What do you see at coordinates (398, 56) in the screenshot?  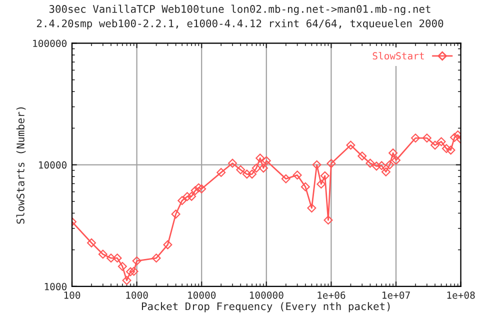 I see `legend-label: SlowStart` at bounding box center [398, 56].